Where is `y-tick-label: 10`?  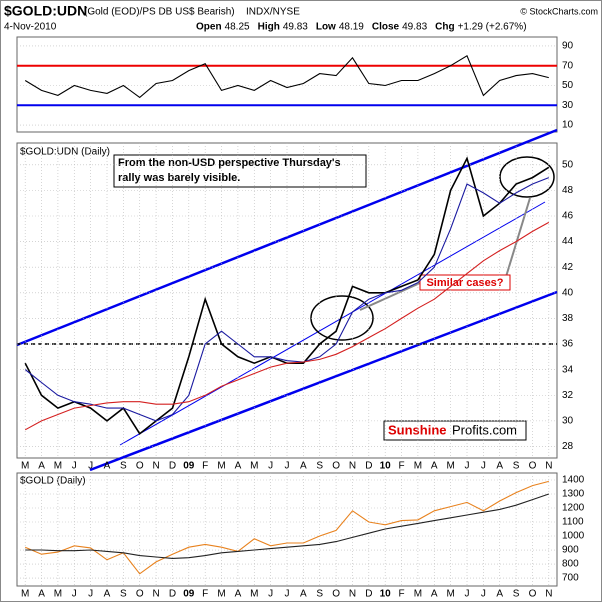 y-tick-label: 10 is located at coordinates (568, 125).